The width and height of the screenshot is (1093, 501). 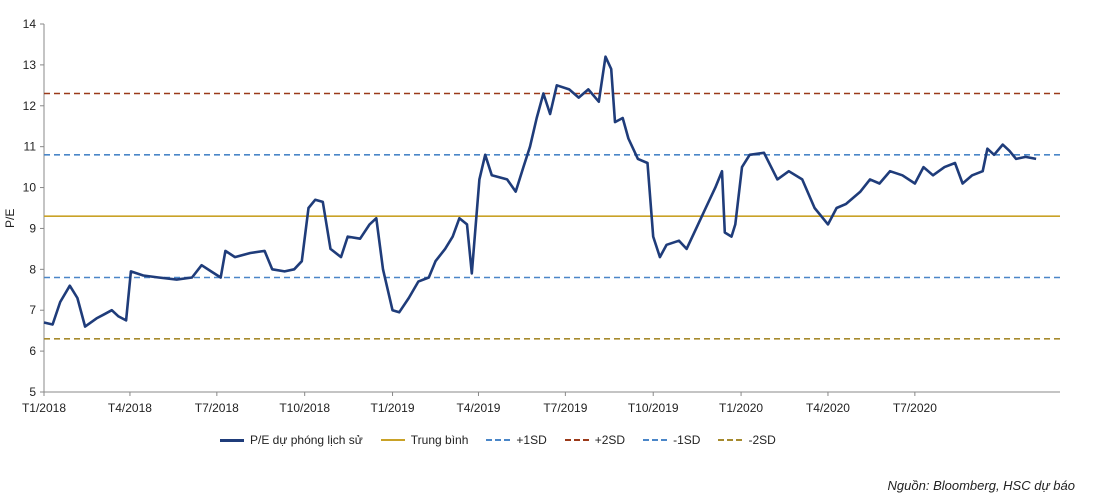 I want to click on x-tick-label: T10/2018, so click(x=304, y=408).